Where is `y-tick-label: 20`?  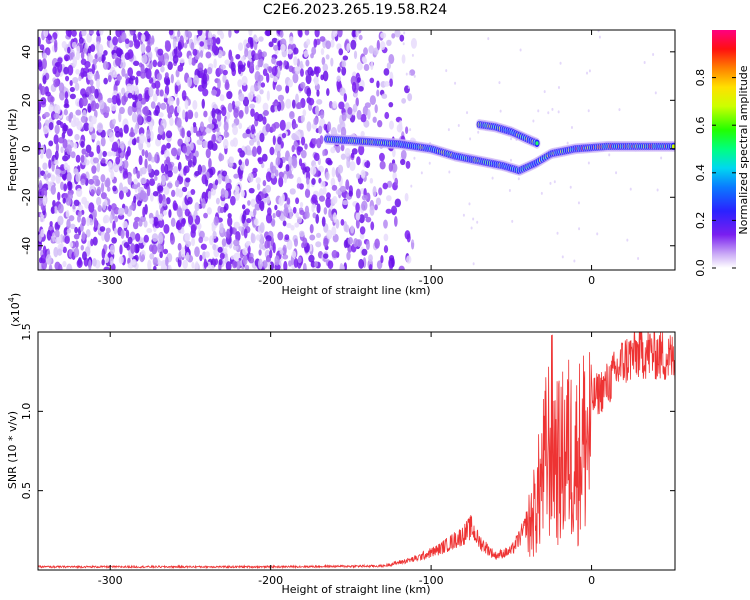
y-tick-label: 20 is located at coordinates (26, 100).